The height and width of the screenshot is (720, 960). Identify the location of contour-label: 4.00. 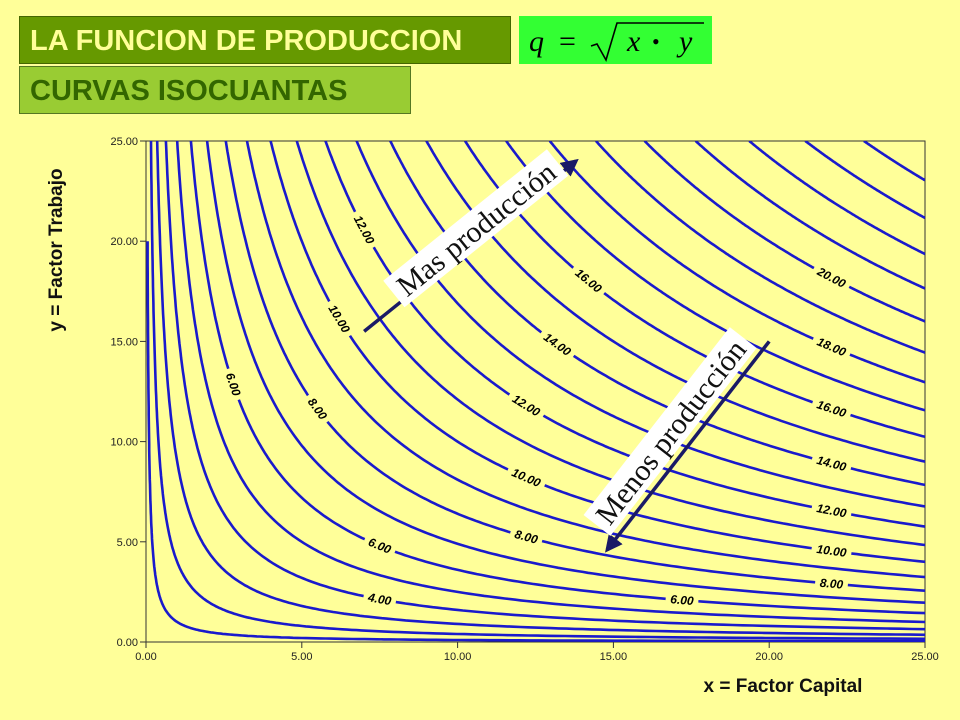
(379, 599).